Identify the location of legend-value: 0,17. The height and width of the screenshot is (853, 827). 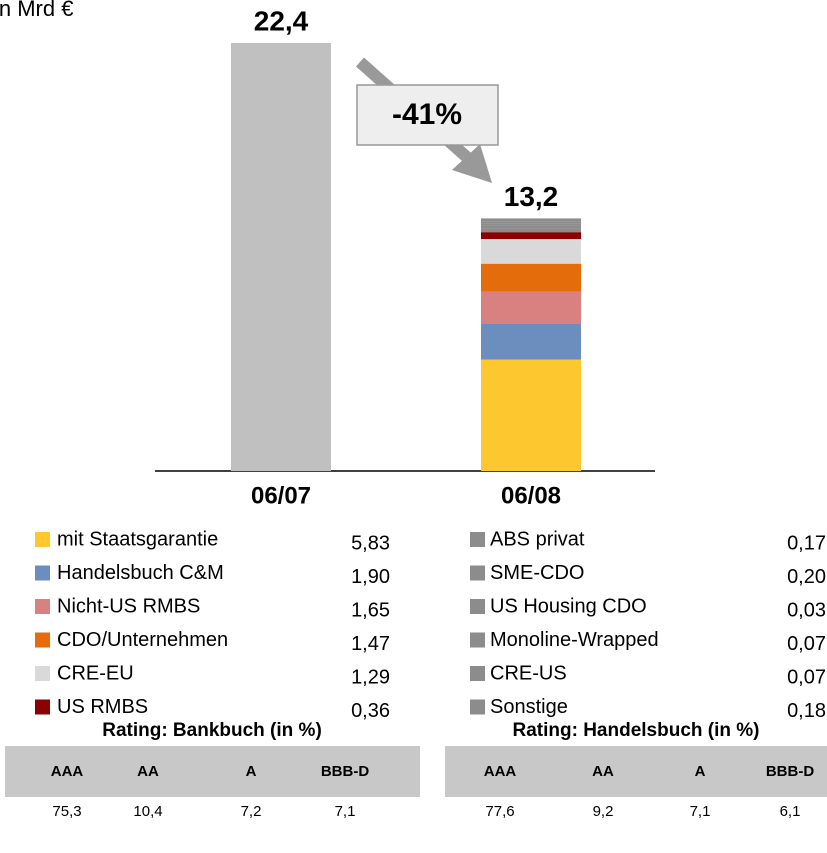
(806, 543).